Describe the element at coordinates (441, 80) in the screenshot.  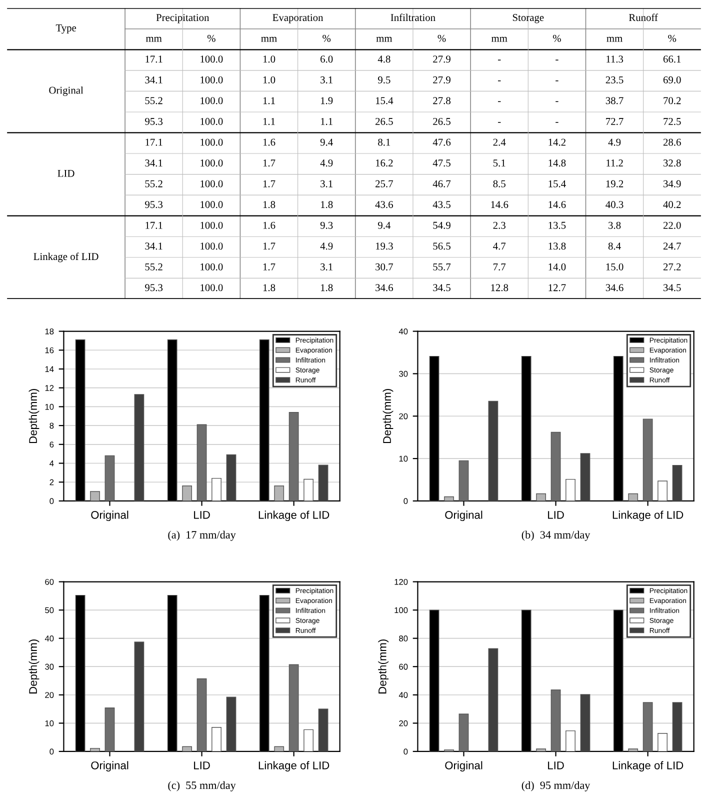
I see `text: 27.9` at that location.